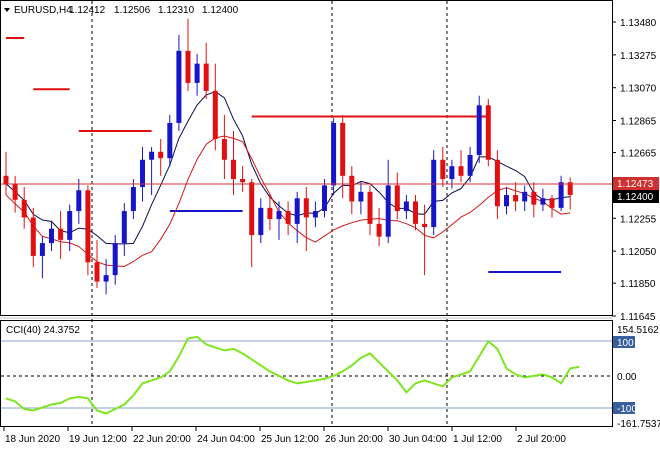 This screenshot has width=660, height=450. Describe the element at coordinates (418, 439) in the screenshot. I see `time-label: 30 Jun 04:00` at that location.